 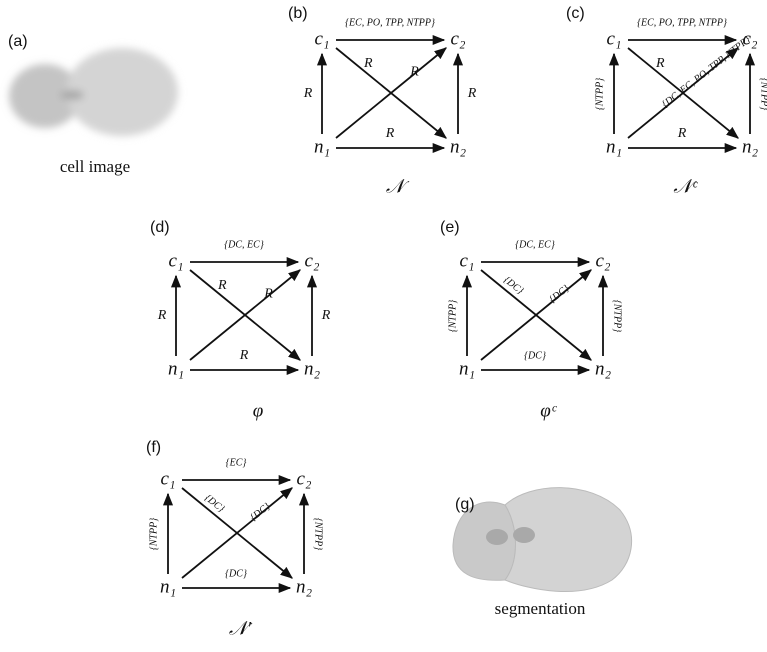 I want to click on panel-label: (d), so click(x=160, y=227).